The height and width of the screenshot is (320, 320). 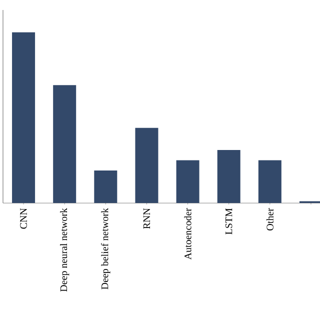 What do you see at coordinates (65, 250) in the screenshot?
I see `x-tick-label: Deep neural network` at bounding box center [65, 250].